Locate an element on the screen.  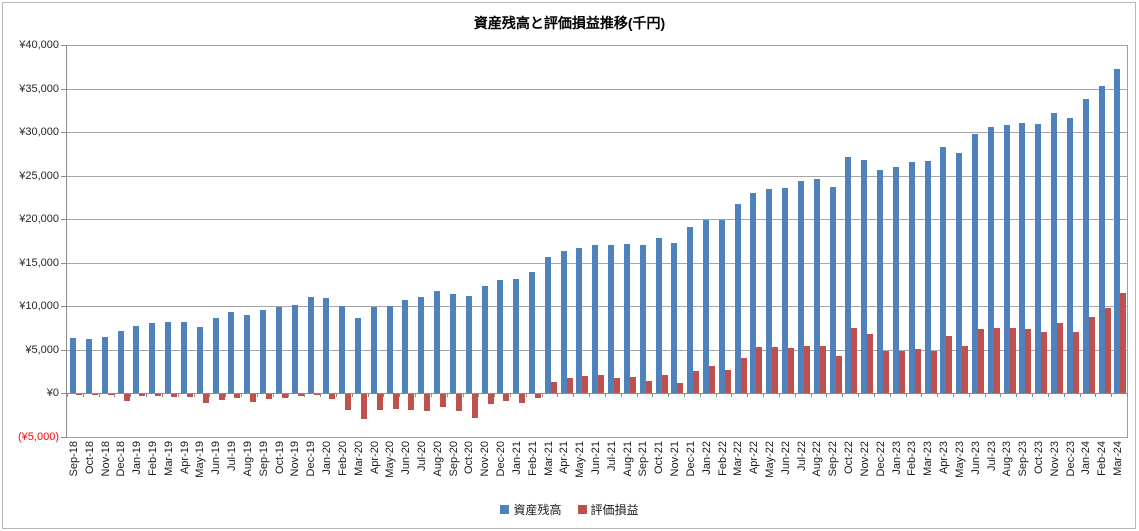
legend-item-asset: 資産残高 is located at coordinates (531, 509).